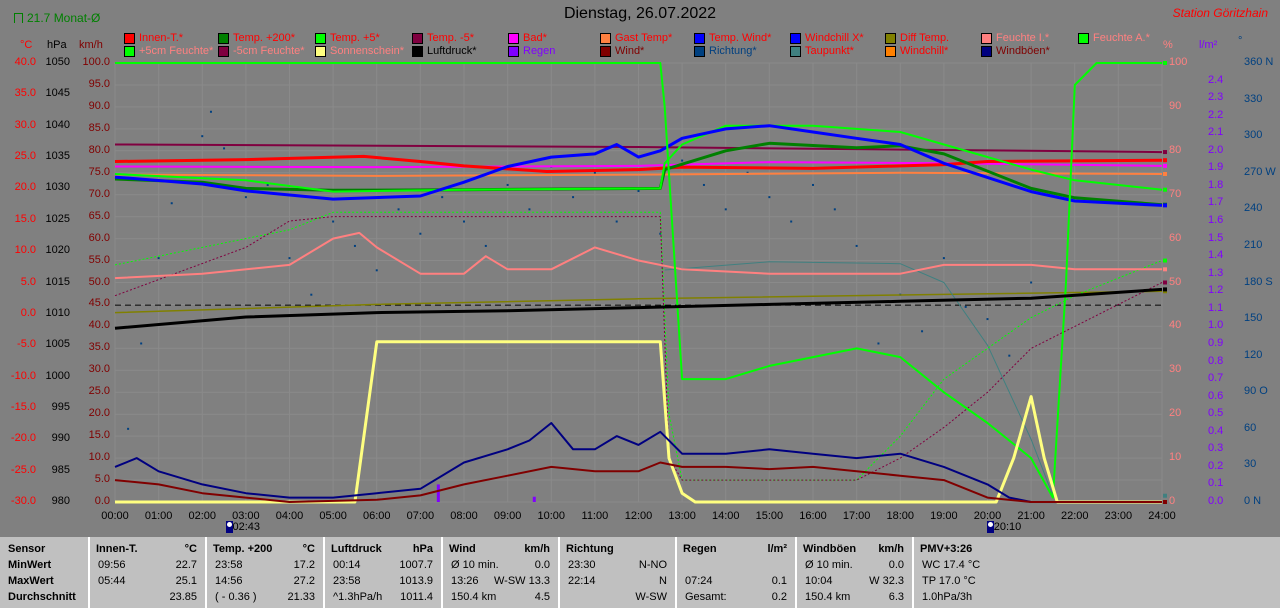  What do you see at coordinates (638, 255) in the screenshot?
I see `series-feuchte-i` at bounding box center [638, 255].